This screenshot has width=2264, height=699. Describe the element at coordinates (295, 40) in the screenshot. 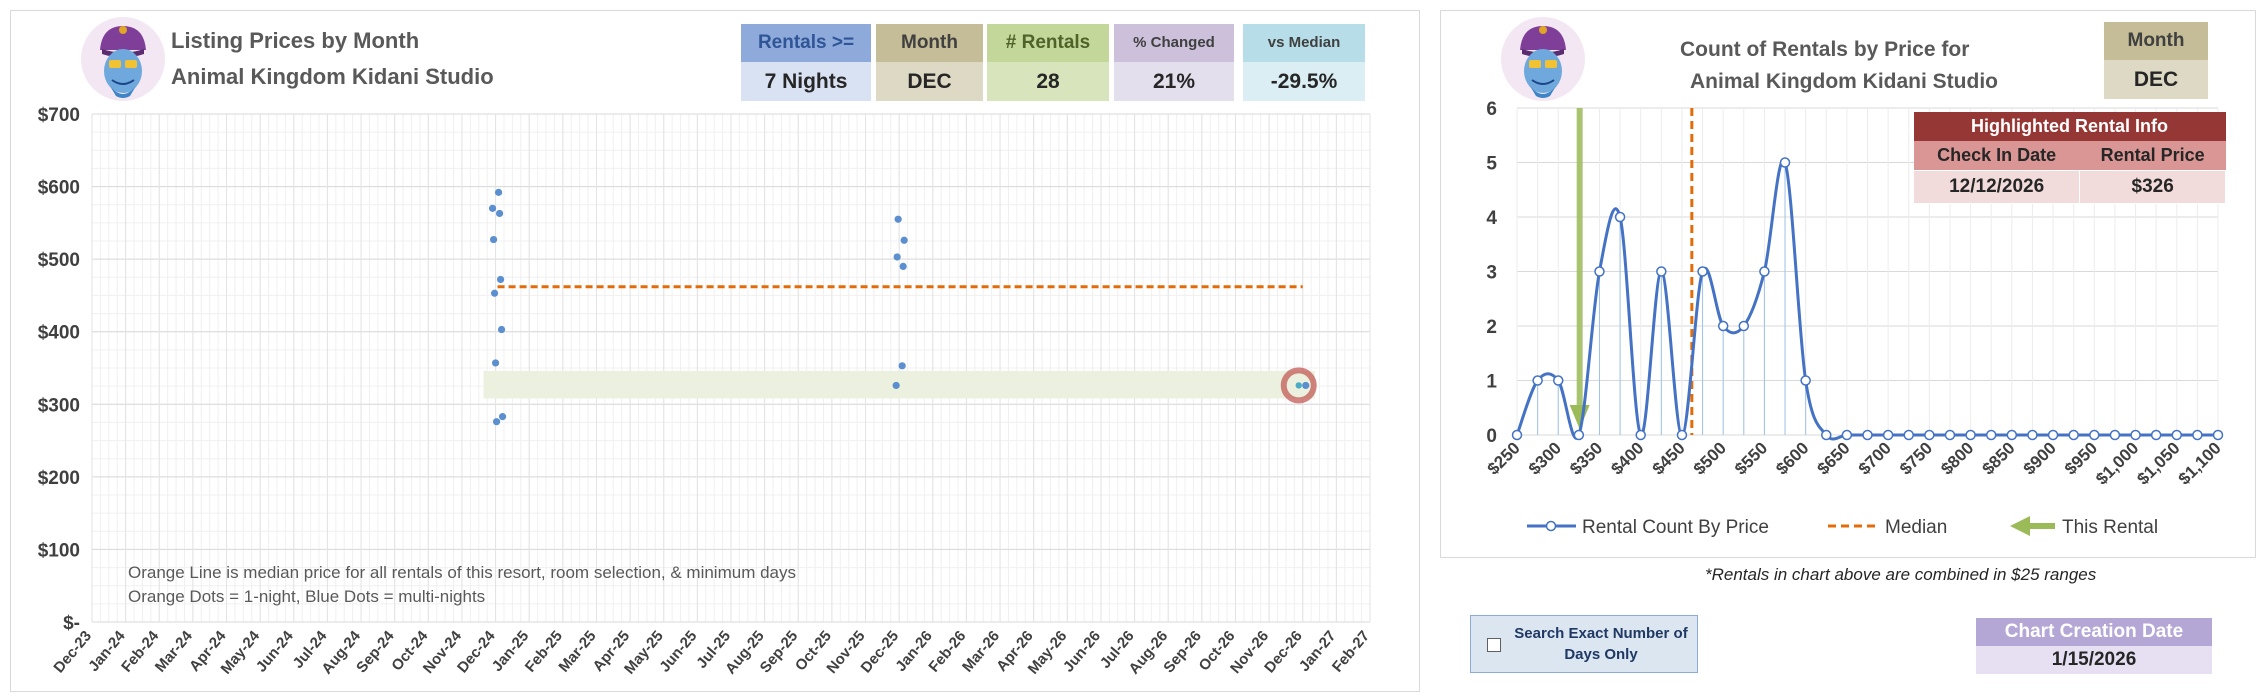

I see `left-title-line1: Listing Prices by Month` at that location.